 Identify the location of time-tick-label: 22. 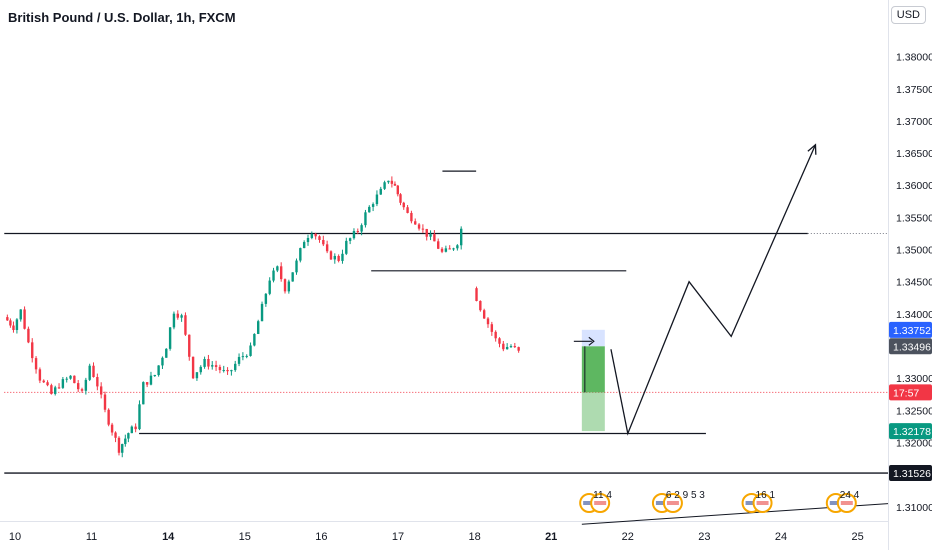
(628, 537).